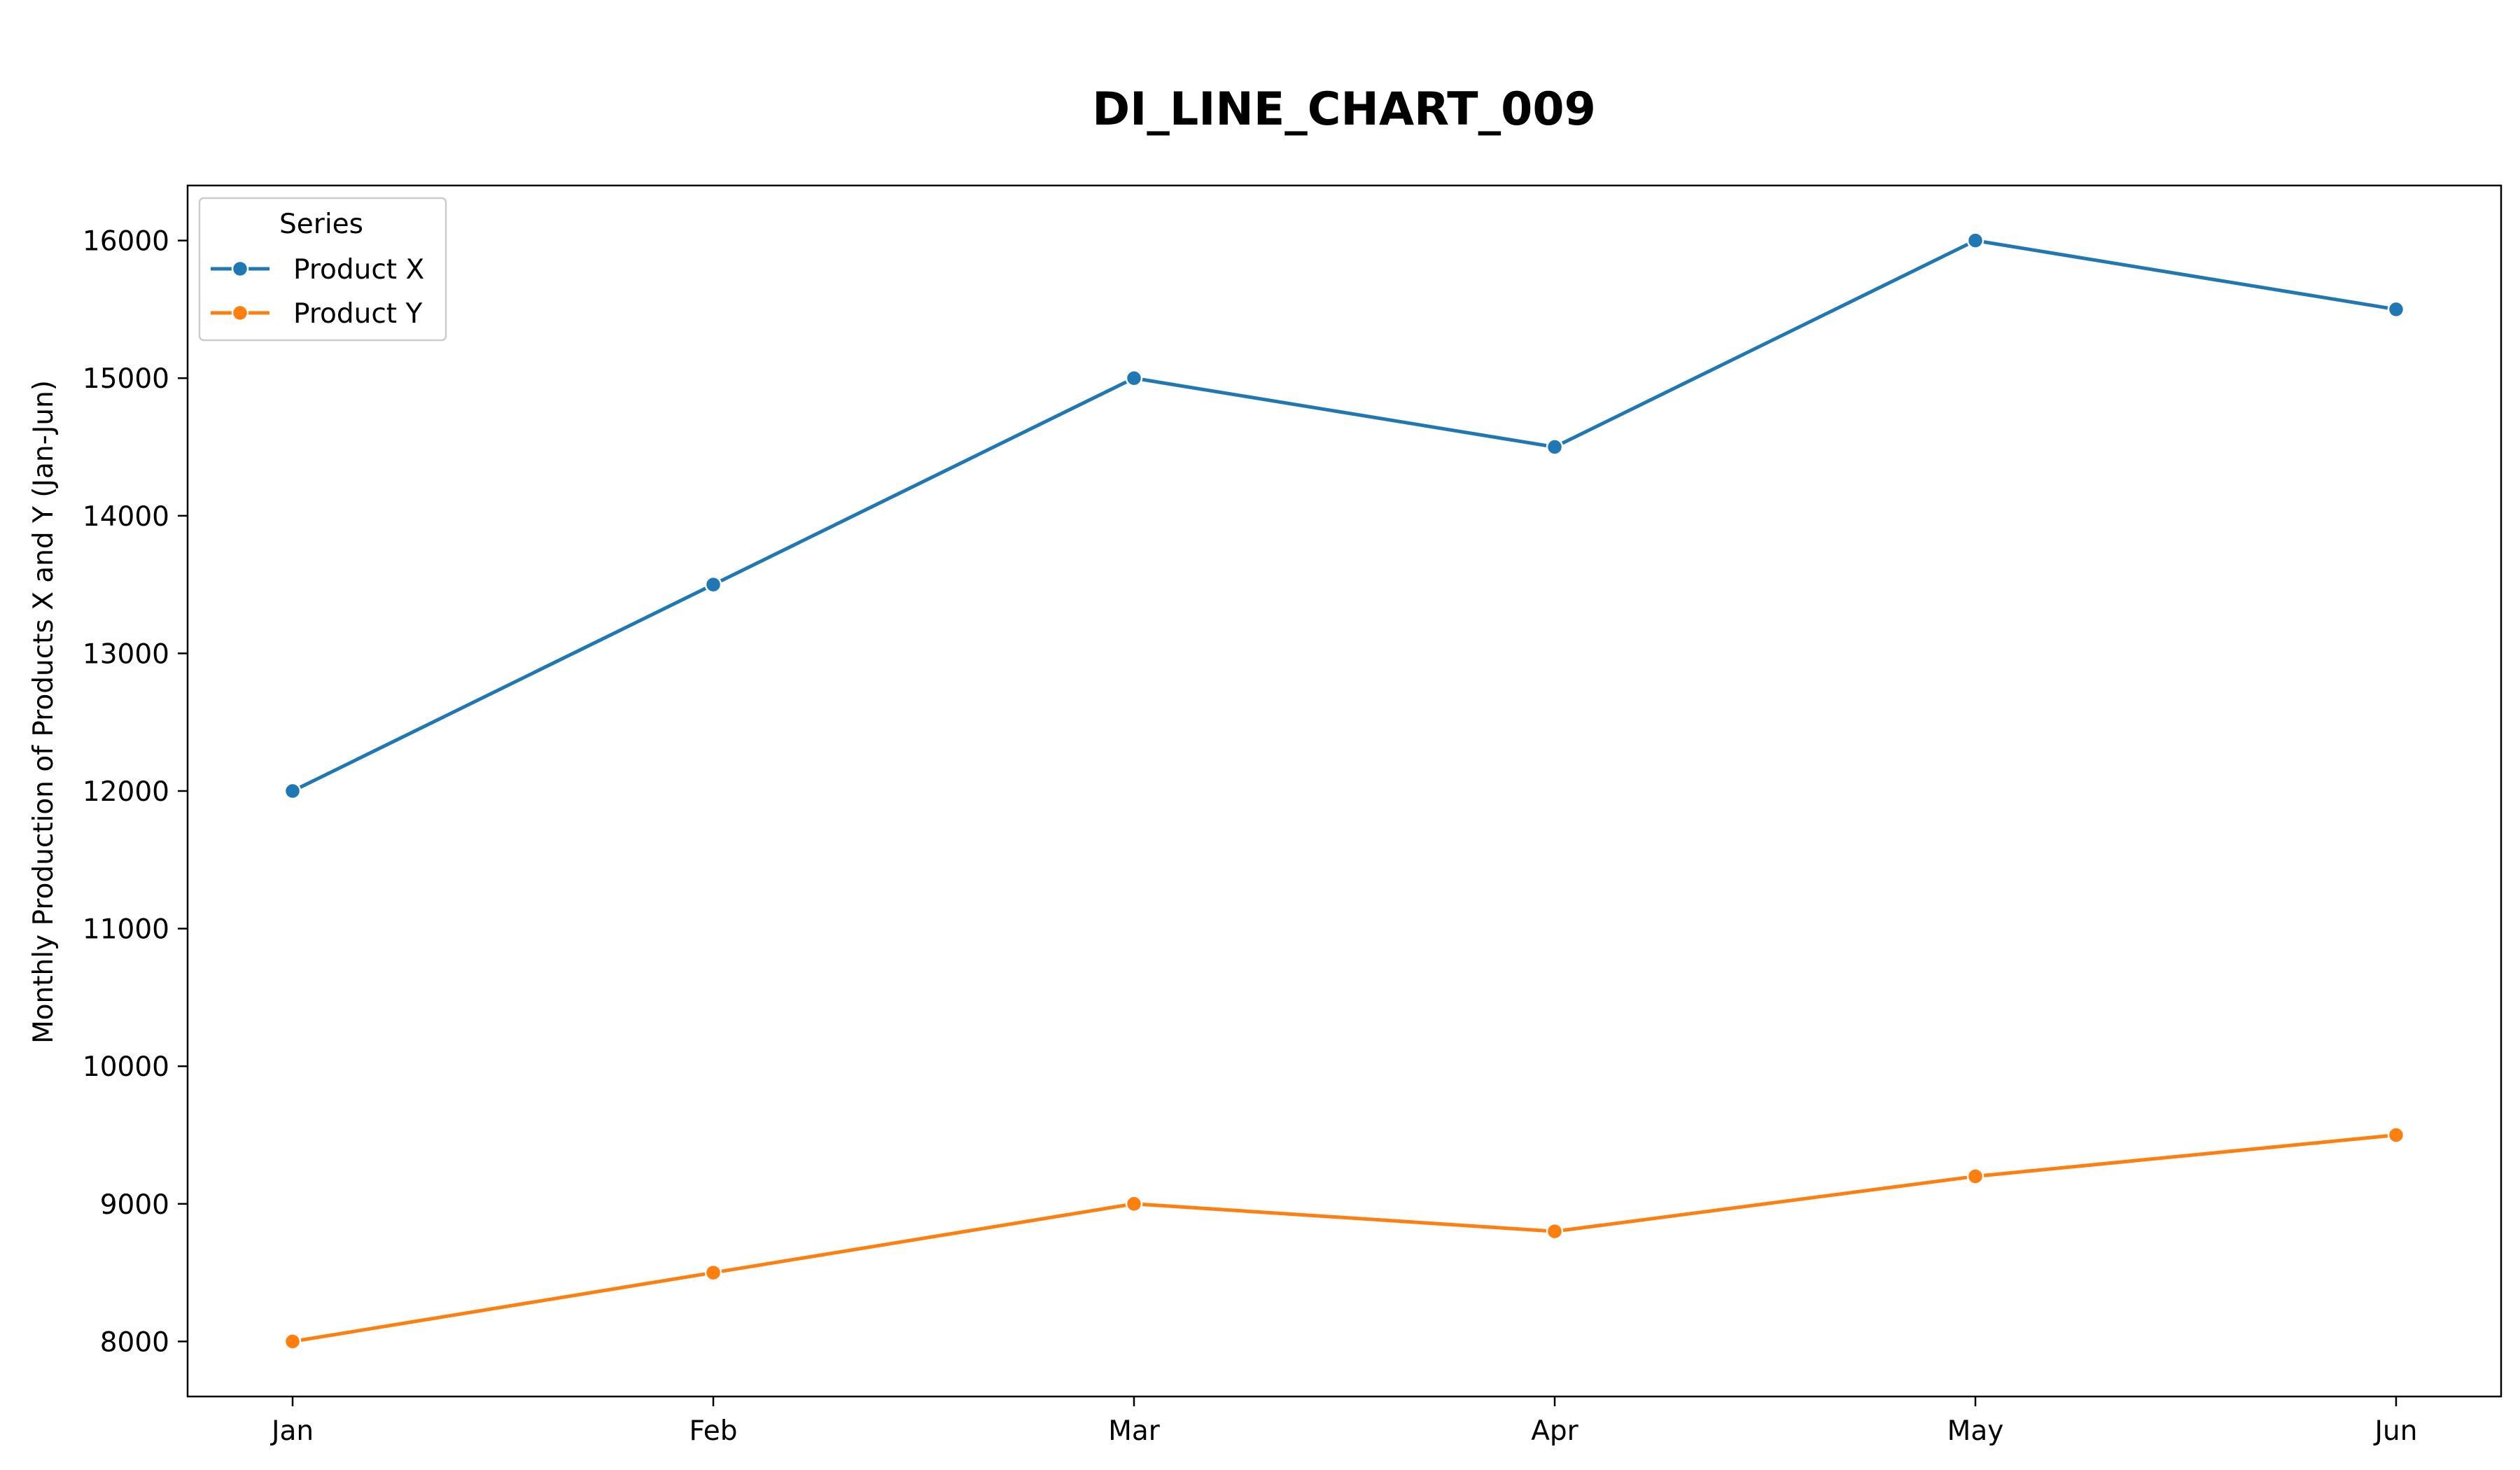  What do you see at coordinates (713, 584) in the screenshot?
I see `data-point-product-x-feb` at bounding box center [713, 584].